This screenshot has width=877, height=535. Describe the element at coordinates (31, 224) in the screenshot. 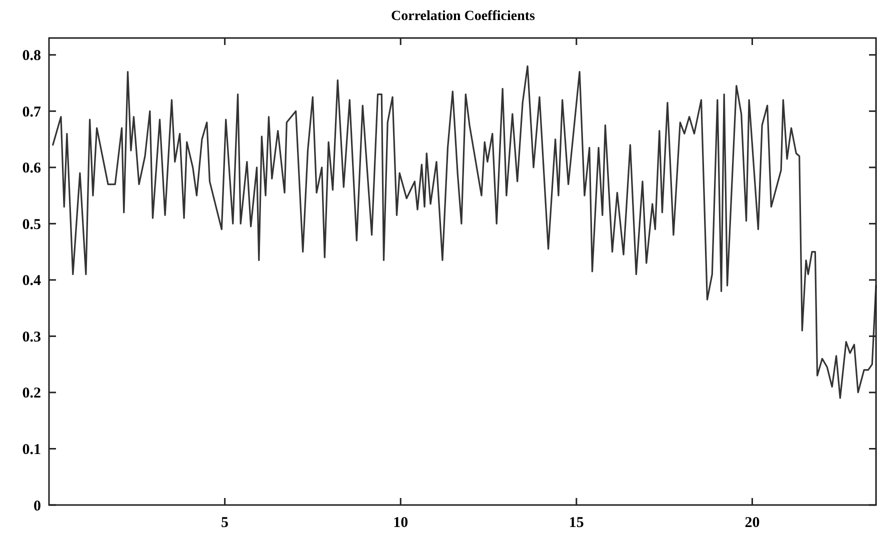

I see `y-tick-label: 0.5` at that location.